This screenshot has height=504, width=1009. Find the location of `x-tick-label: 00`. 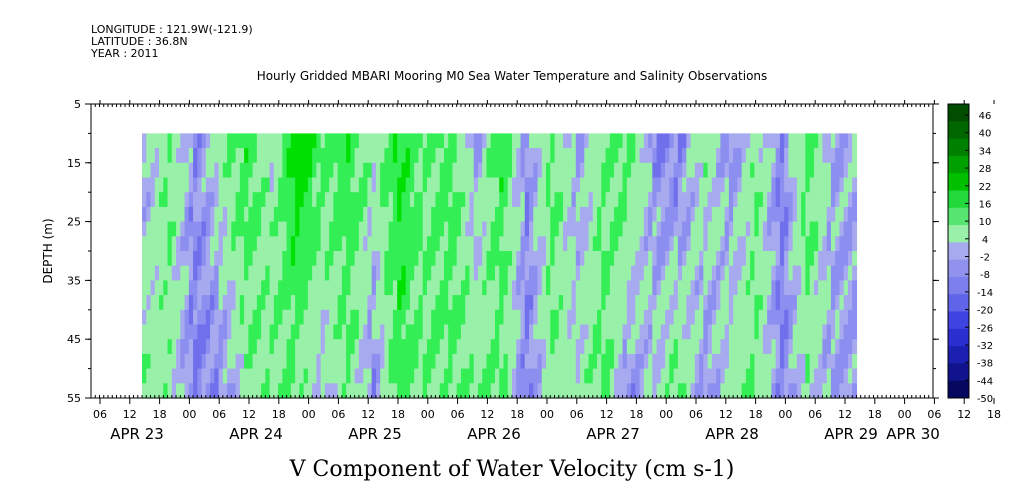

x-tick-label: 00 is located at coordinates (666, 414).